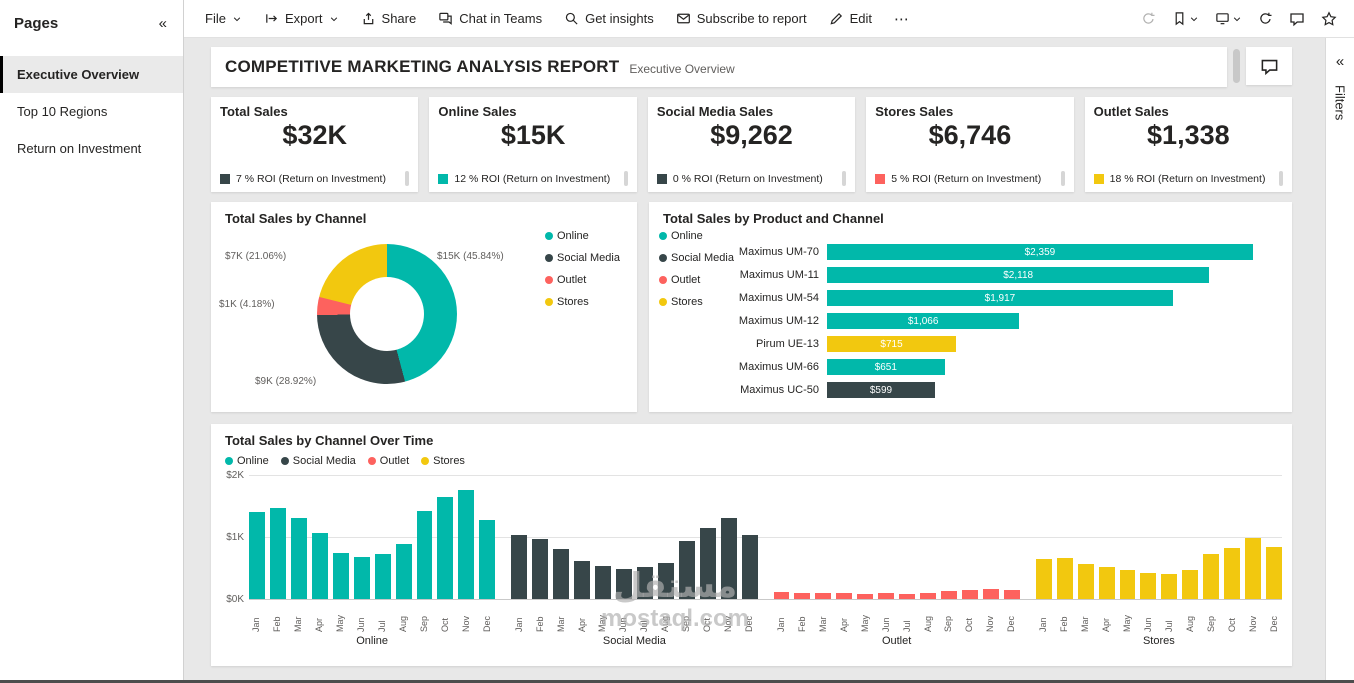 This screenshot has width=1354, height=683. I want to click on bar-online-aug, so click(403, 571).